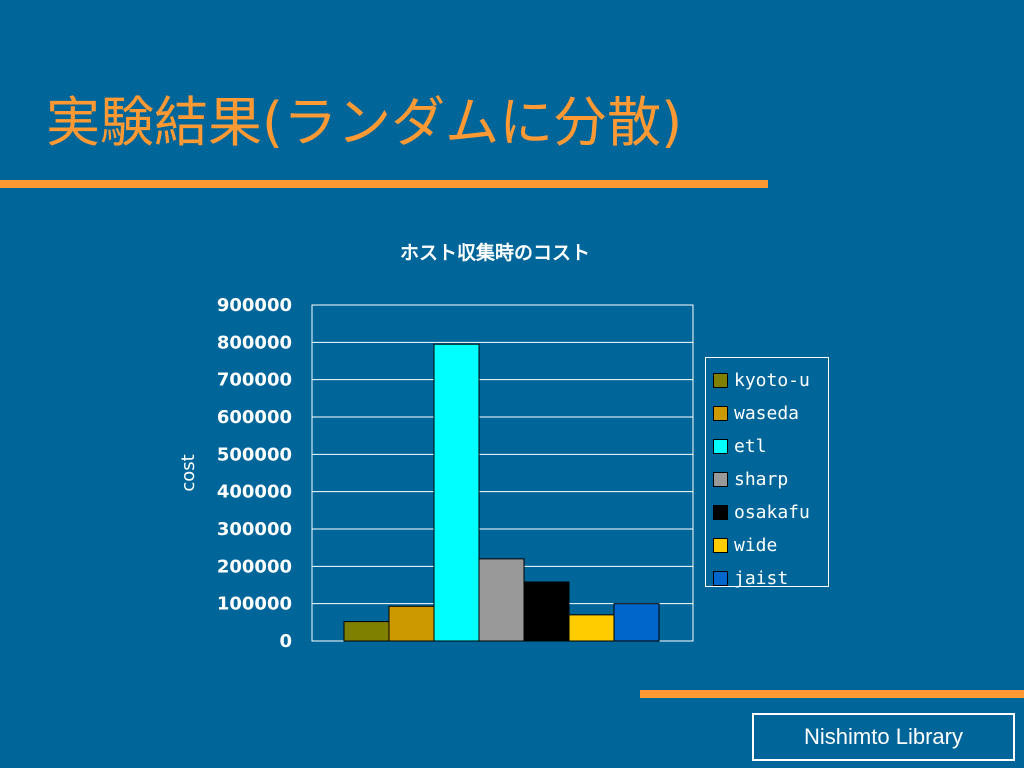  Describe the element at coordinates (456, 492) in the screenshot. I see `bar-etl` at that location.